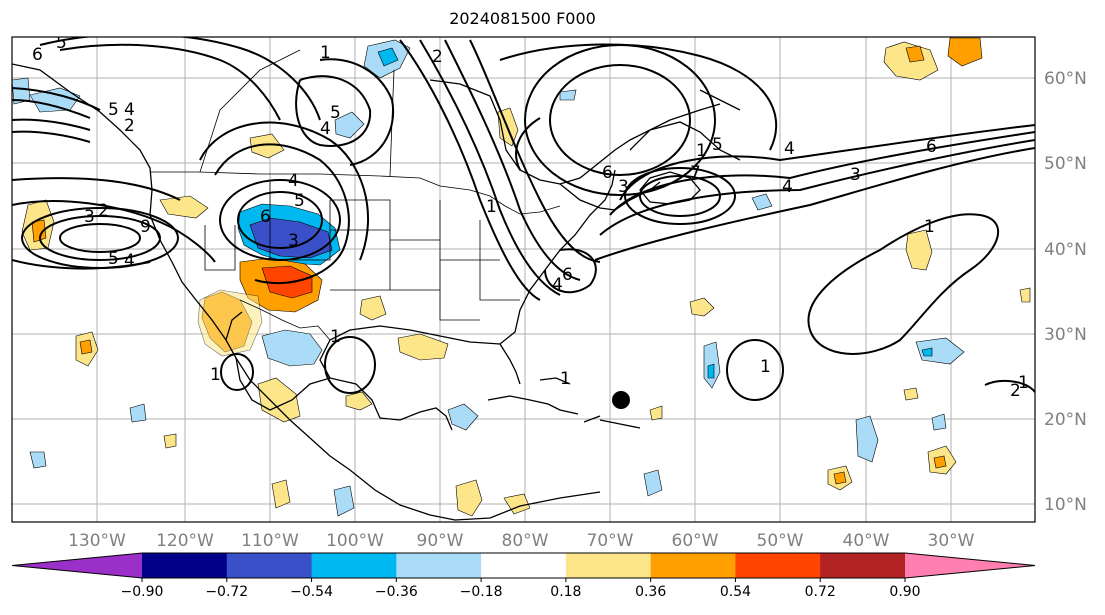 The image size is (1105, 615). Describe the element at coordinates (270, 541) in the screenshot. I see `lon-tick-label: 110°W` at that location.